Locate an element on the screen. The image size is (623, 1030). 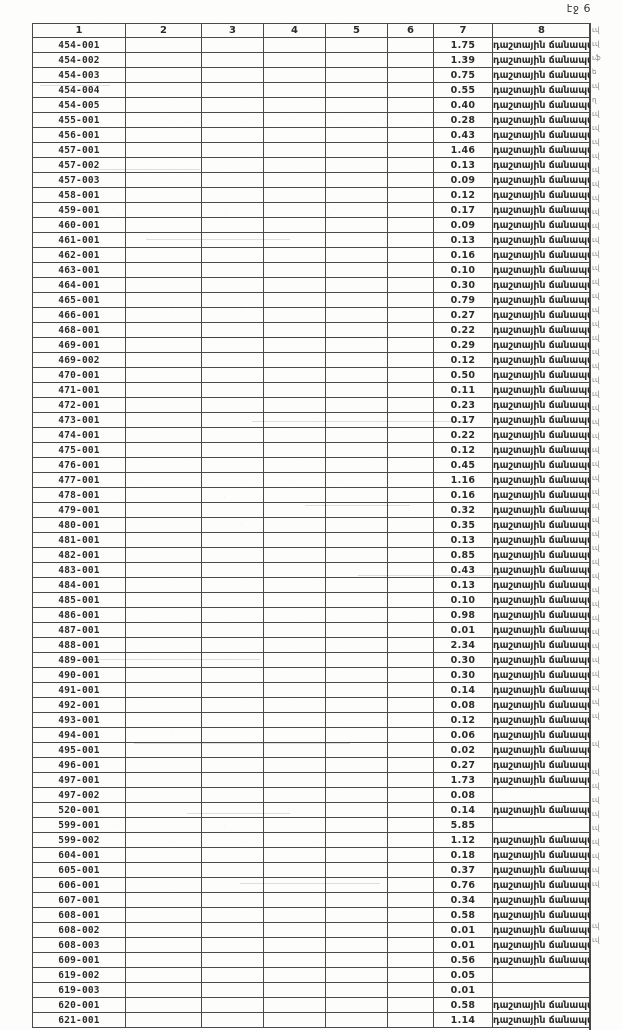
cell-parcel-id: 619-003 is located at coordinates (79, 990).